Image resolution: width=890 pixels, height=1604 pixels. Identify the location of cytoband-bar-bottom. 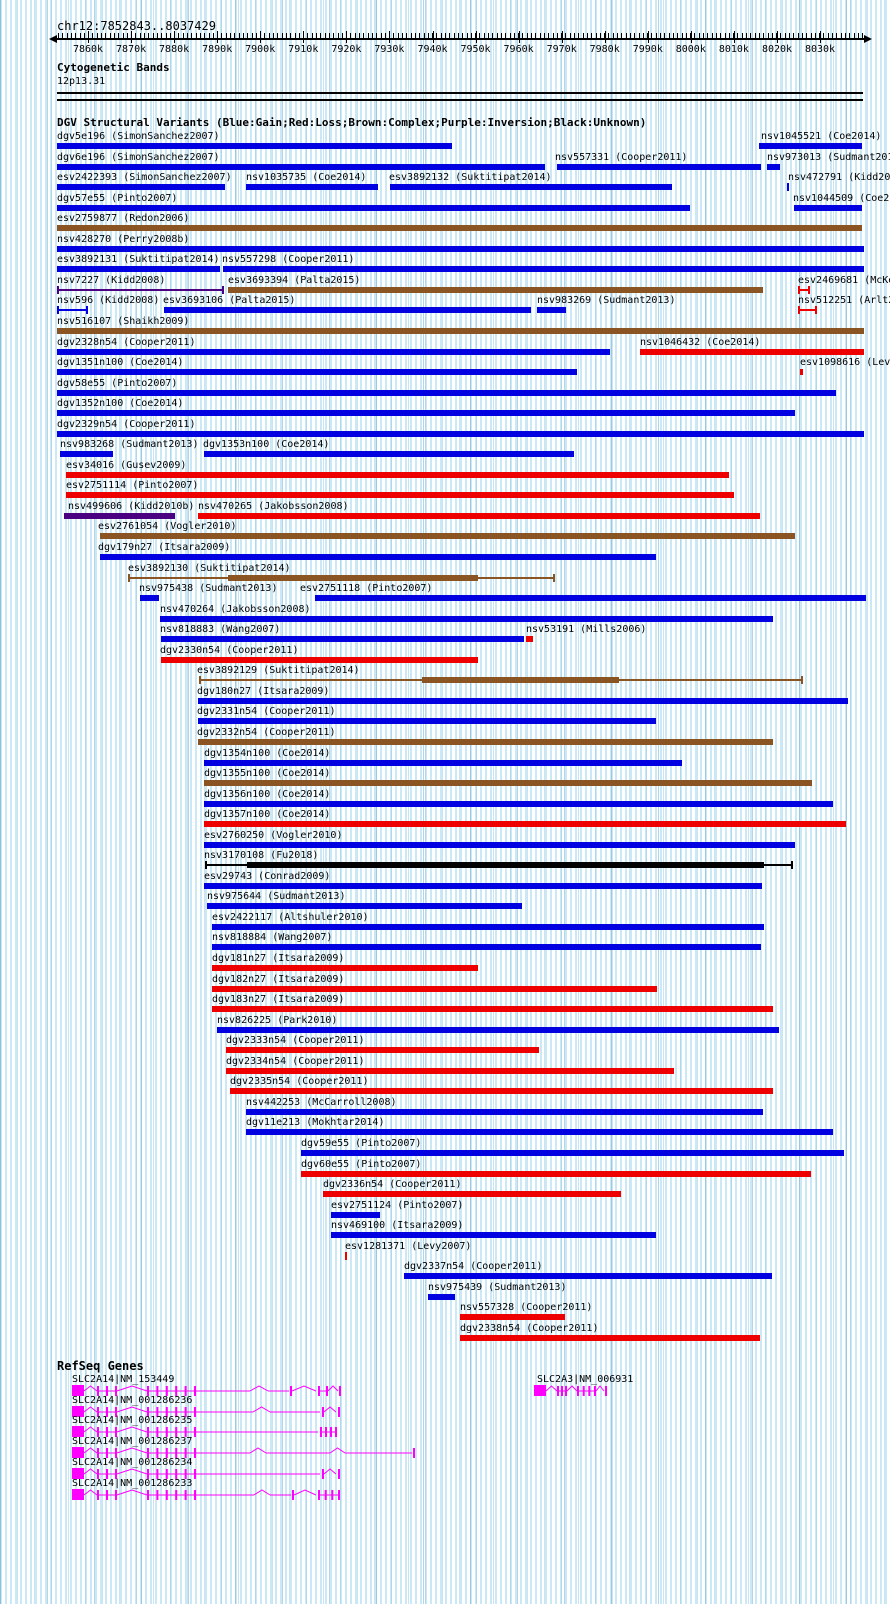
(460, 100).